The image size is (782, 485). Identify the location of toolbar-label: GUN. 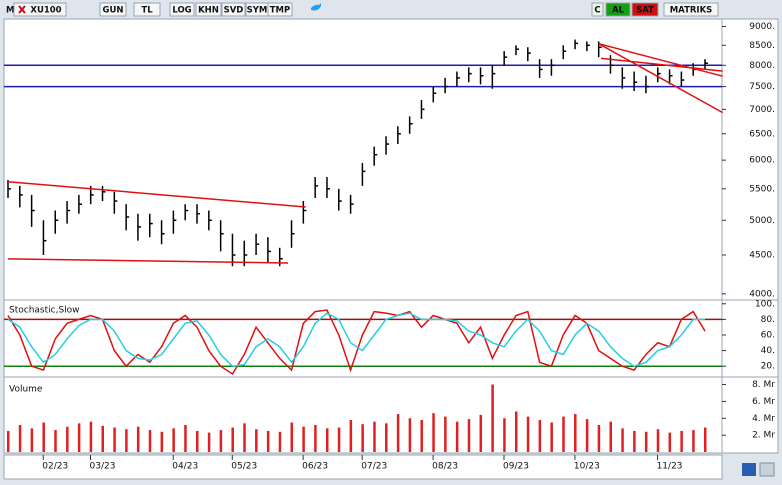
(113, 11).